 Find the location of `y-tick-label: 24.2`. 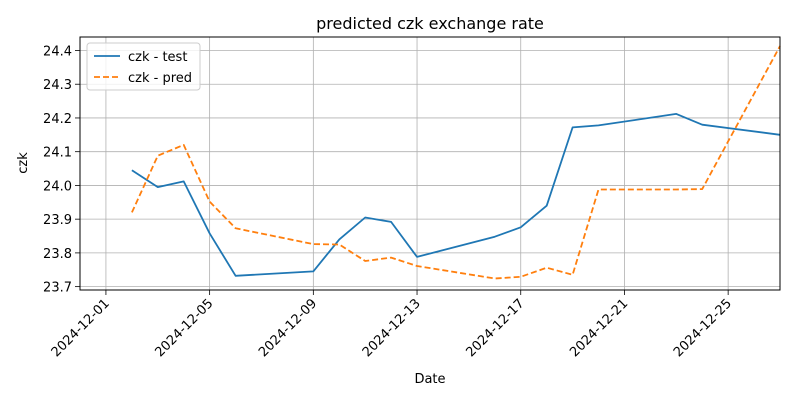

y-tick-label: 24.2 is located at coordinates (57, 119).